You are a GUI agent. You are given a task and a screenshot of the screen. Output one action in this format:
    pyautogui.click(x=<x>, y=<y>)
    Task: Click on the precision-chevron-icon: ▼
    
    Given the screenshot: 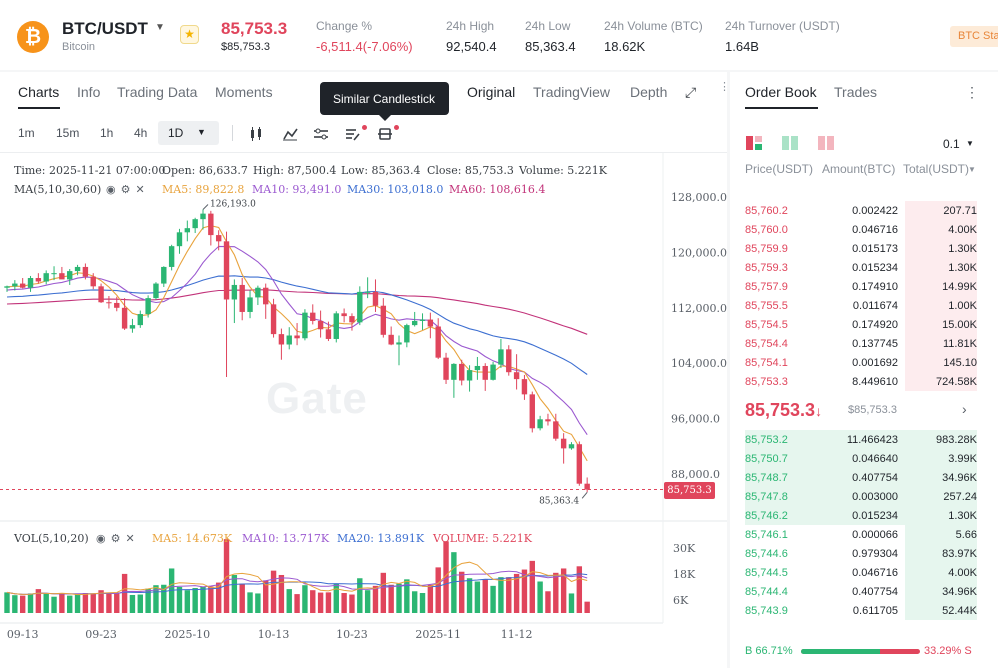 What is the action you would take?
    pyautogui.click(x=970, y=143)
    